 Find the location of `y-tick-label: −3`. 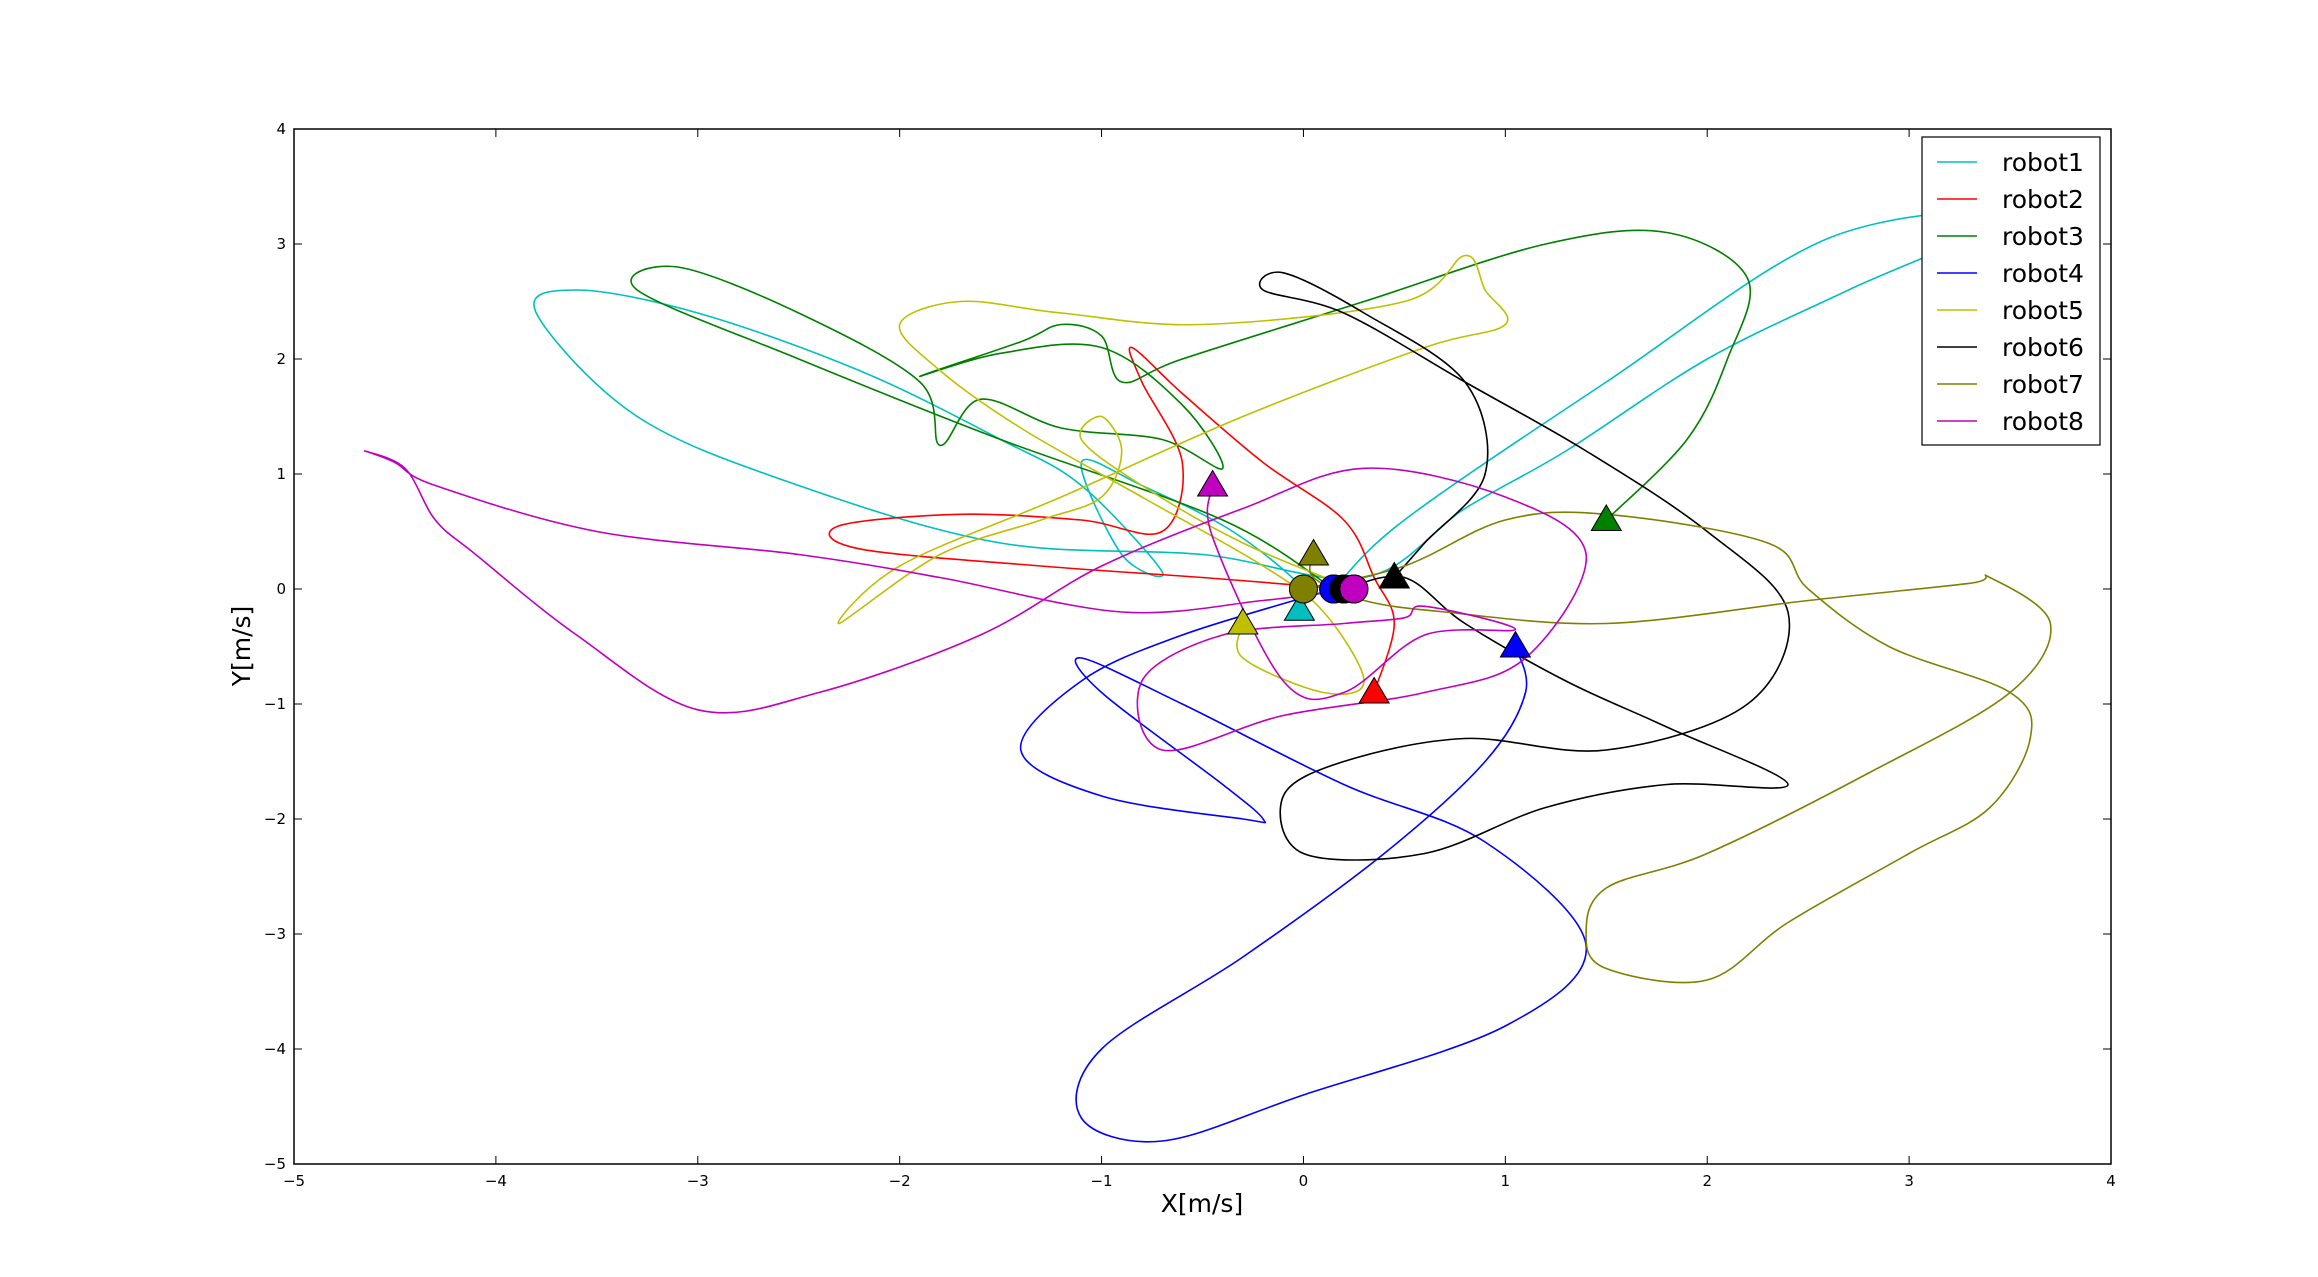

y-tick-label: −3 is located at coordinates (275, 934).